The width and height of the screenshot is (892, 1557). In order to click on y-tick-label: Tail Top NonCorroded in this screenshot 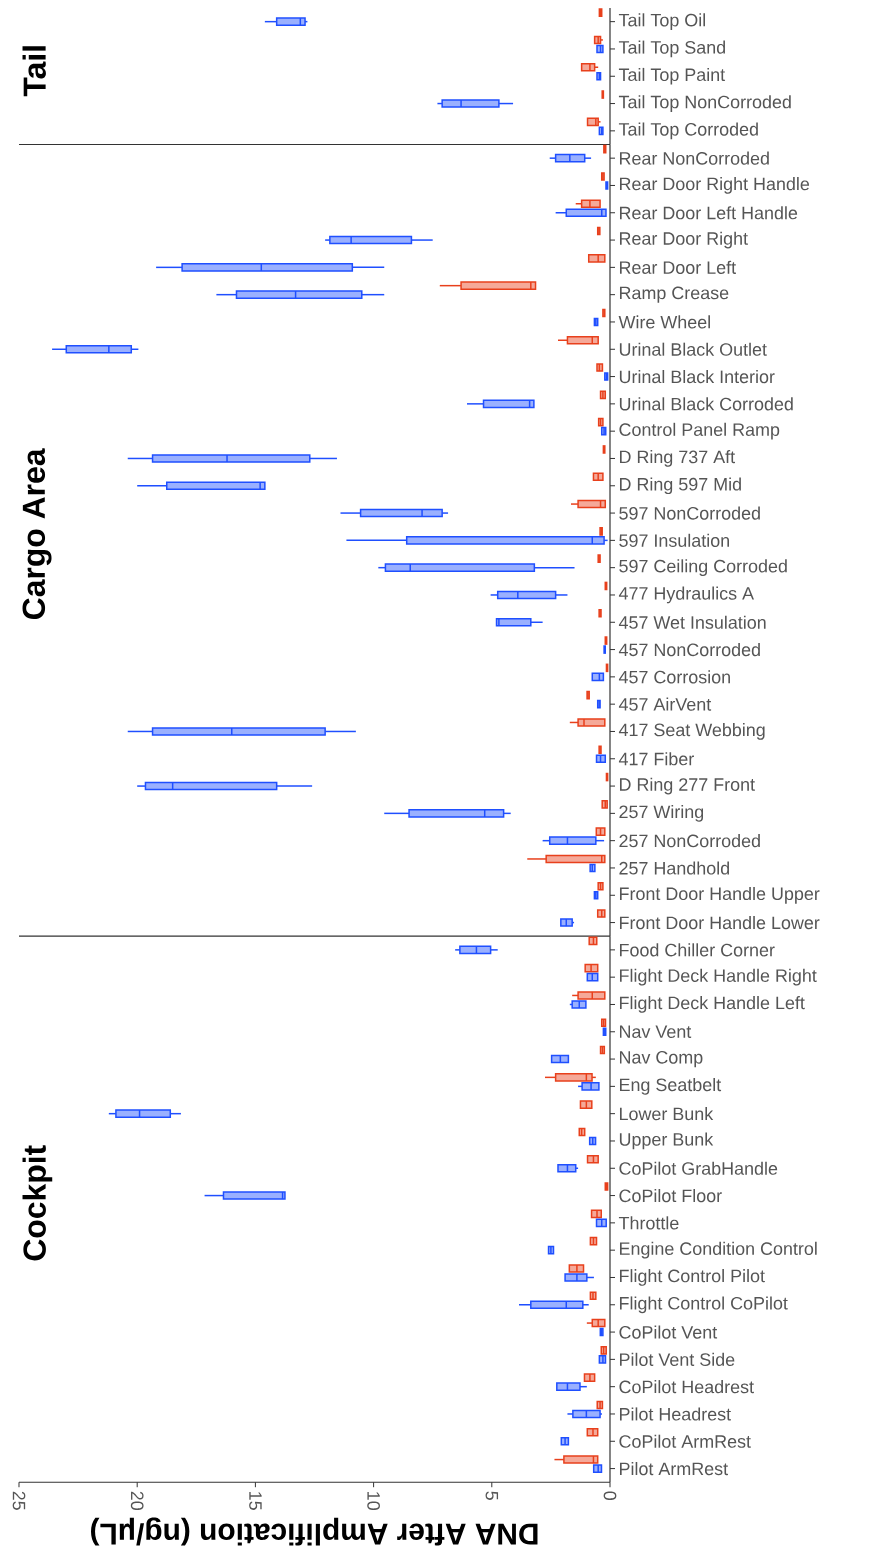, I will do `click(704, 103)`.